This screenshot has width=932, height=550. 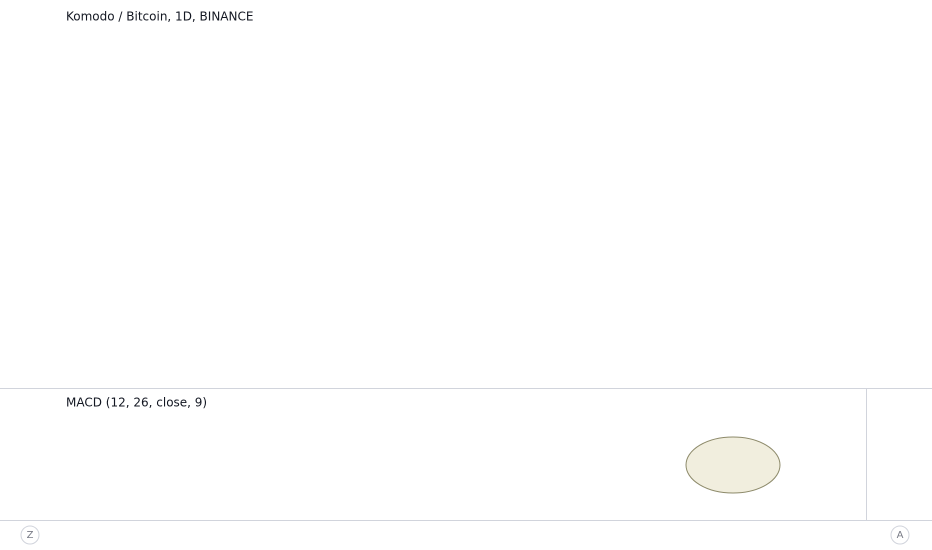 I want to click on toolbar-button: A, so click(x=900, y=535).